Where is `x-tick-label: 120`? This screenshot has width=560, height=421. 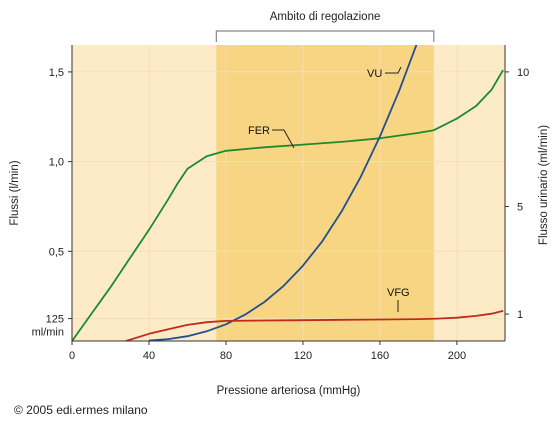 x-tick-label: 120 is located at coordinates (303, 356).